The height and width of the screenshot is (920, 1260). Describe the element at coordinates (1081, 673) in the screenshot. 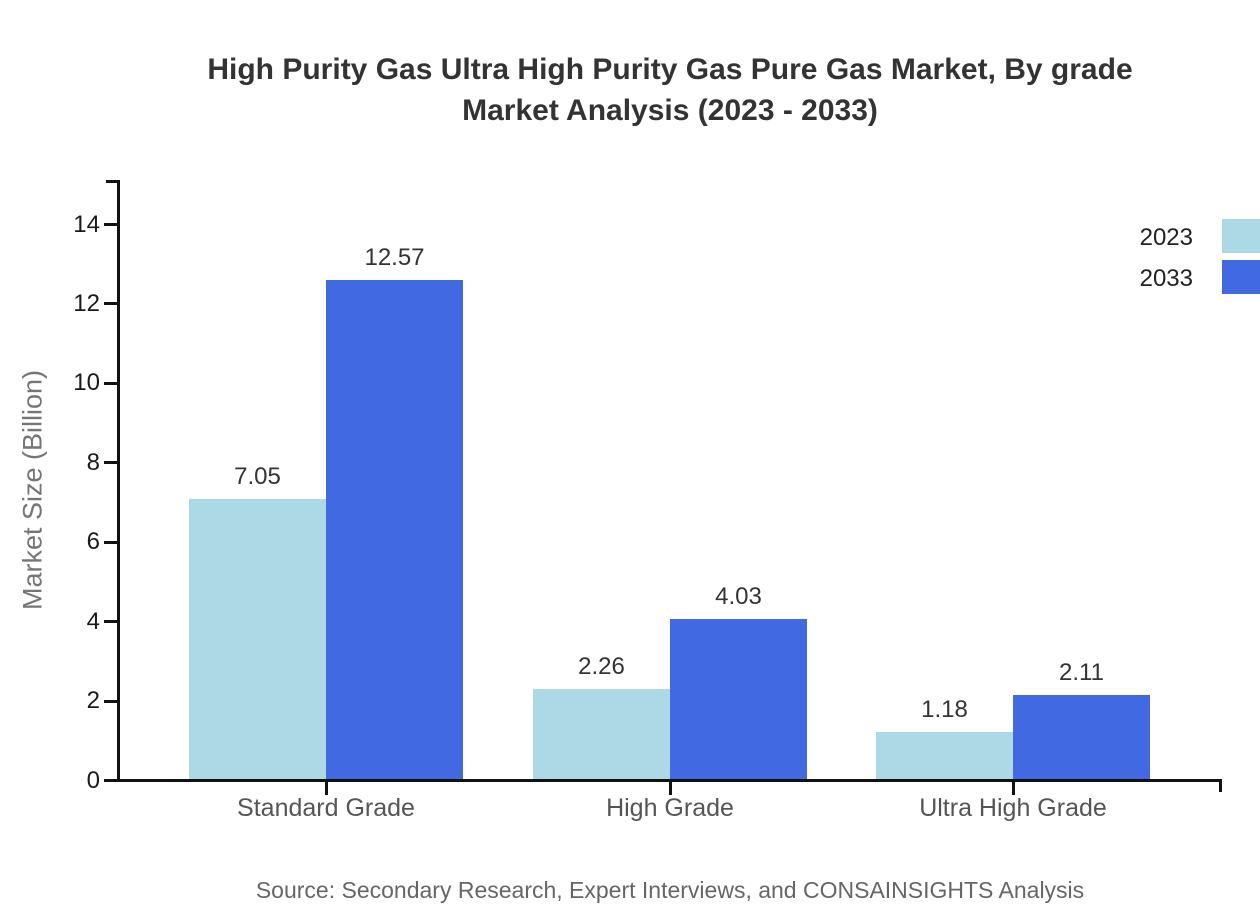

I see `bar-value-label-2033-ultra-high-grade: 2.11` at that location.